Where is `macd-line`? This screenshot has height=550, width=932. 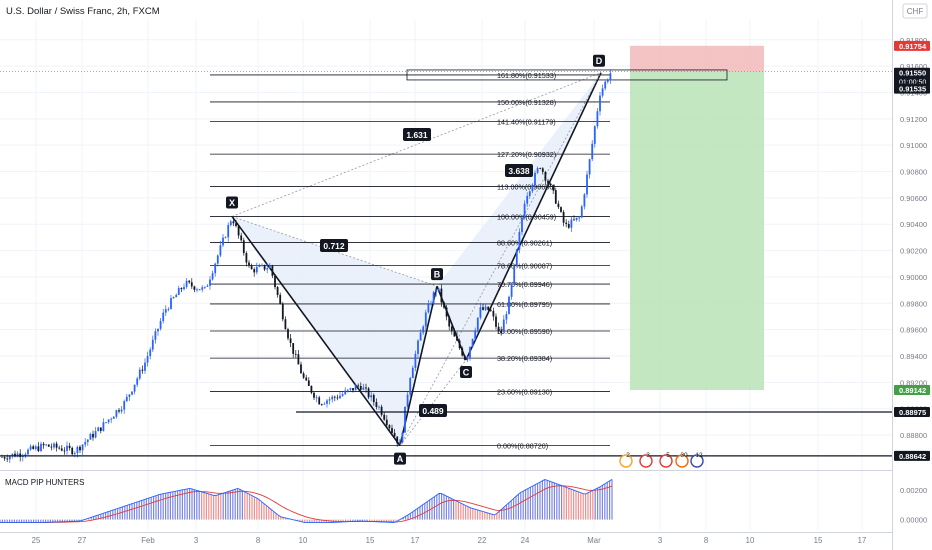 macd-line is located at coordinates (306, 501).